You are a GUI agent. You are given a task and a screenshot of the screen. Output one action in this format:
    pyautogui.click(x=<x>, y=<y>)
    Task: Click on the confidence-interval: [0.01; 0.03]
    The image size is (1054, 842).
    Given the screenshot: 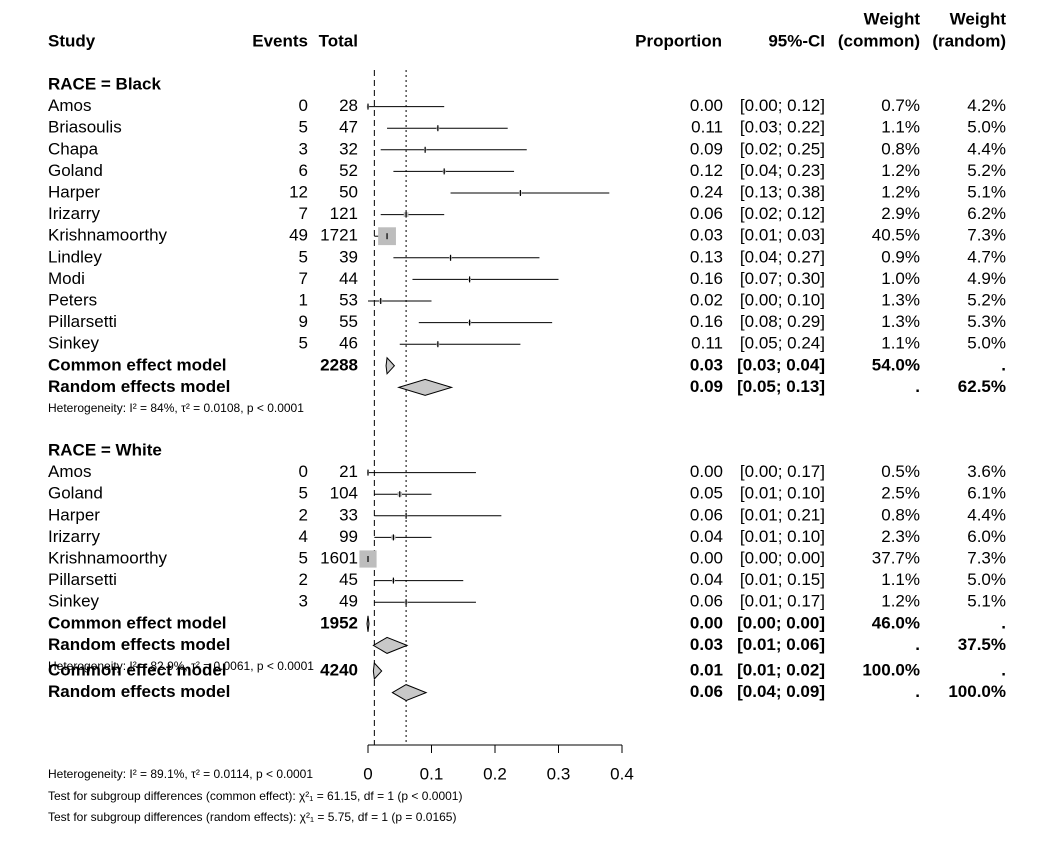 What is the action you would take?
    pyautogui.click(x=782, y=235)
    